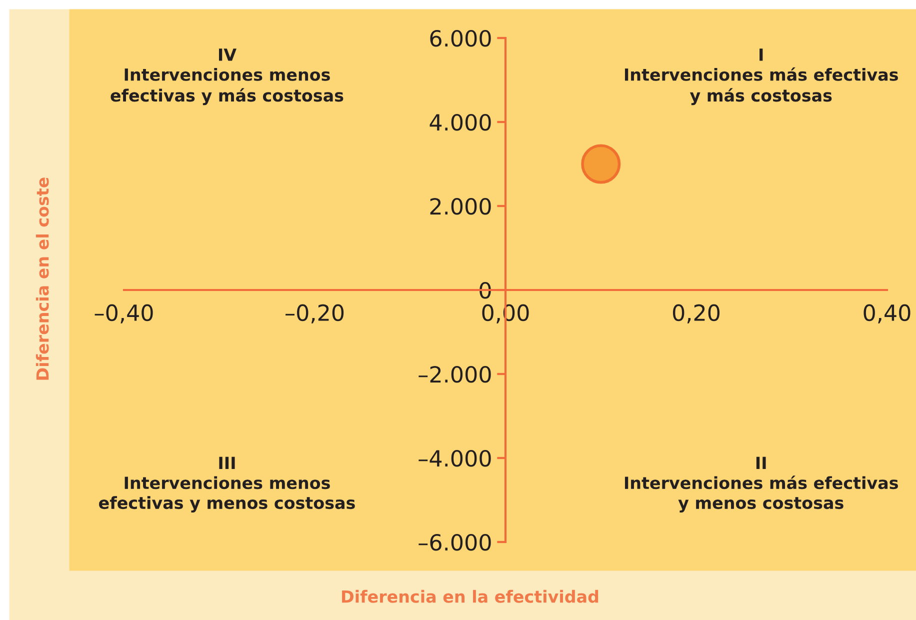 The width and height of the screenshot is (916, 620). What do you see at coordinates (227, 484) in the screenshot?
I see `annotation: III Intervenciones menos efectivas y menos costosas` at bounding box center [227, 484].